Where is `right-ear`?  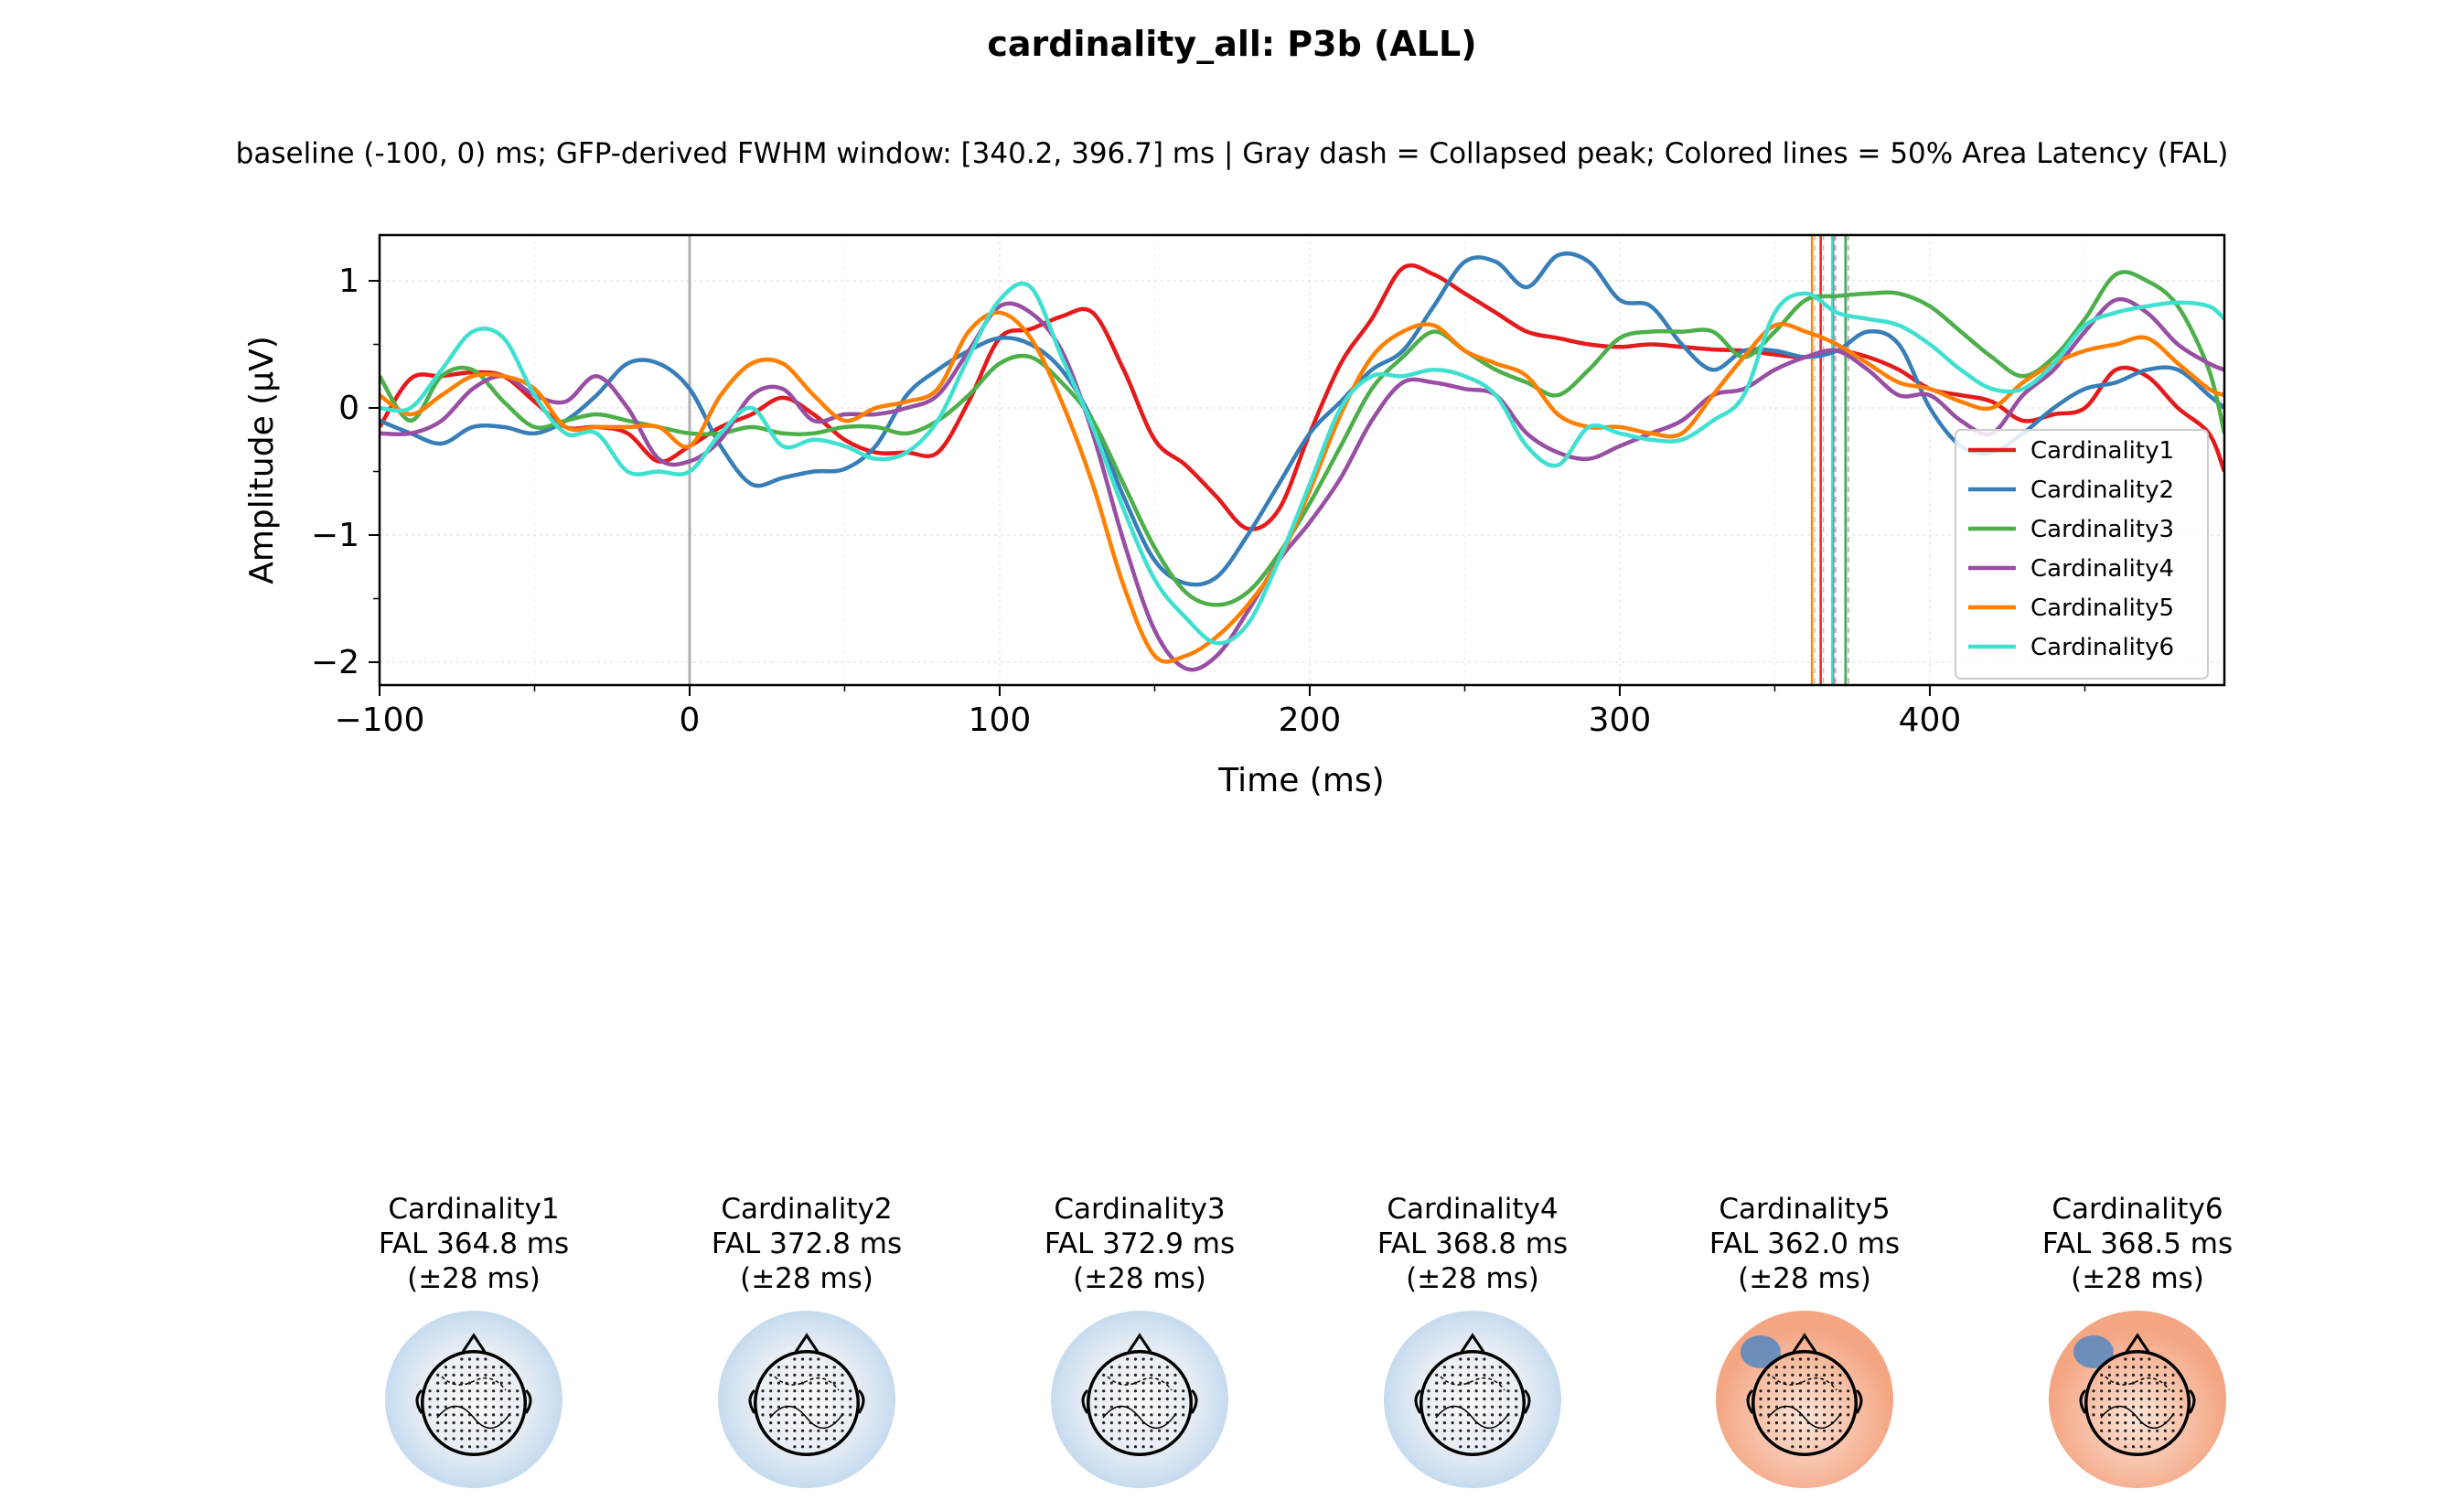 right-ear is located at coordinates (1194, 1401).